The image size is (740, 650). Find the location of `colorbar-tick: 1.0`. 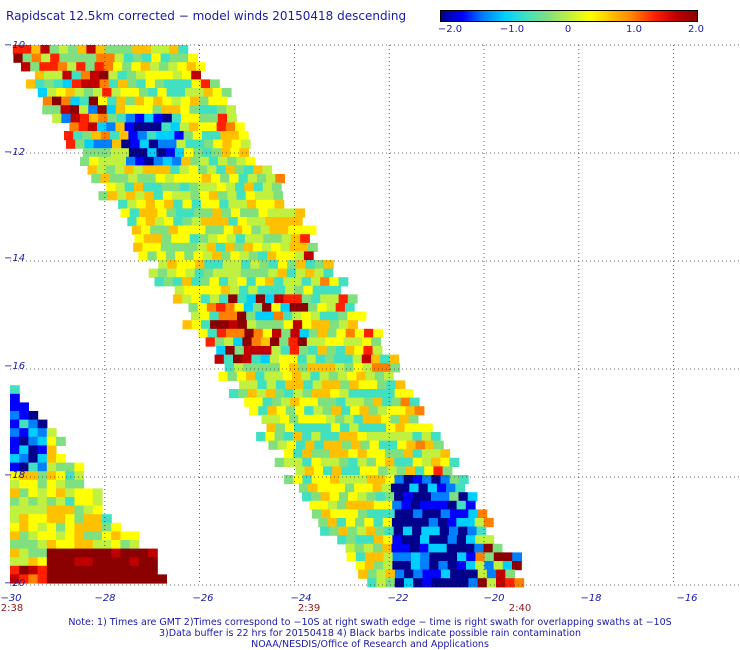

colorbar-tick: 1.0 is located at coordinates (634, 29).